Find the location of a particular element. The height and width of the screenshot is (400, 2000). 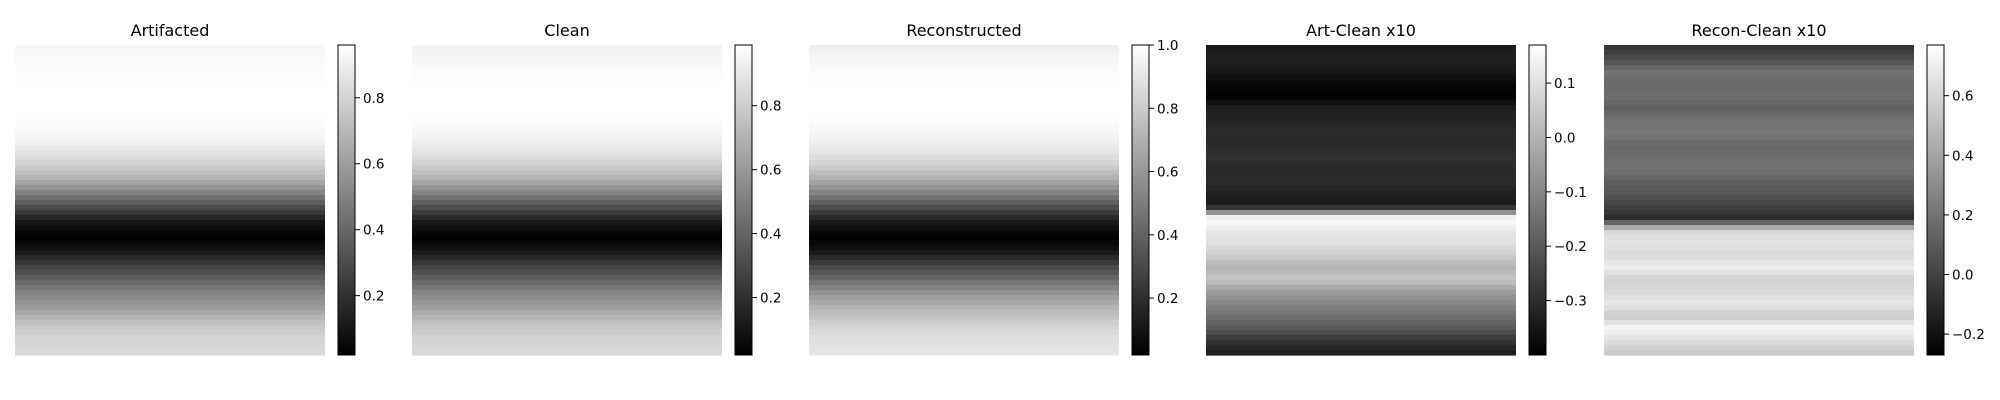

colorbar-tick-label: 0.0 is located at coordinates (1564, 138).